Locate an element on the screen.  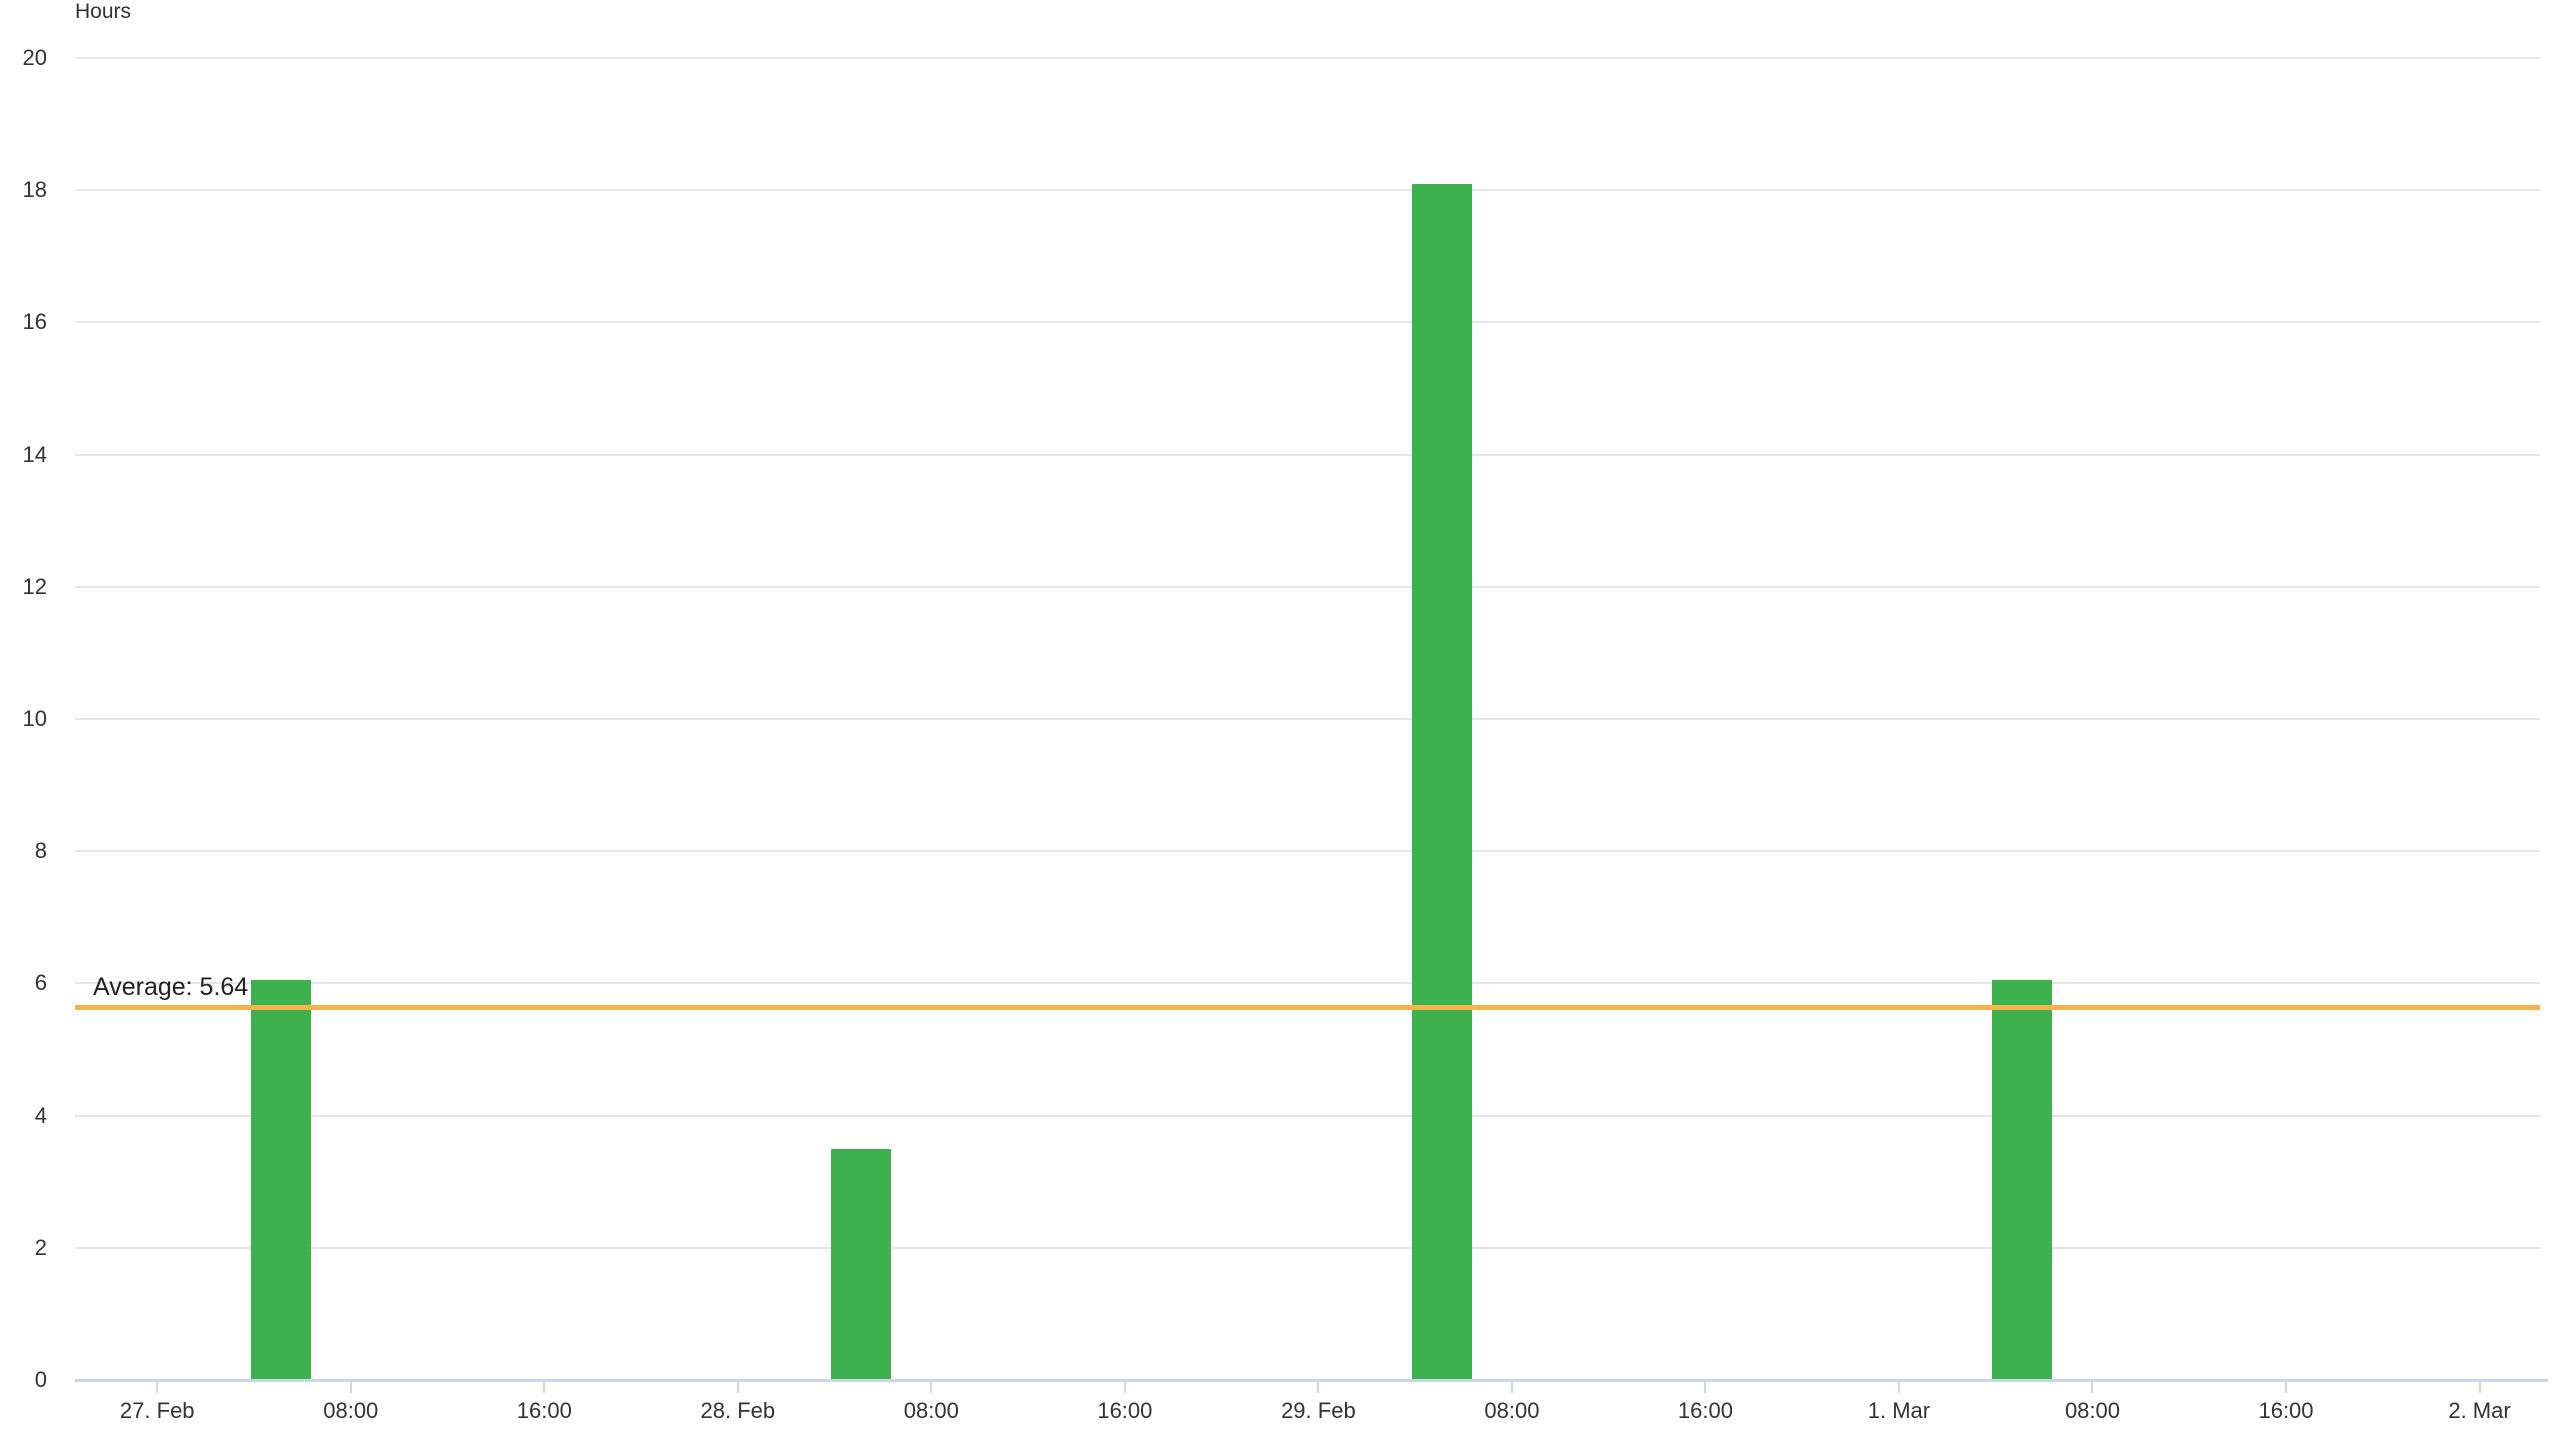
y-tick-label: 10 is located at coordinates (34, 718).